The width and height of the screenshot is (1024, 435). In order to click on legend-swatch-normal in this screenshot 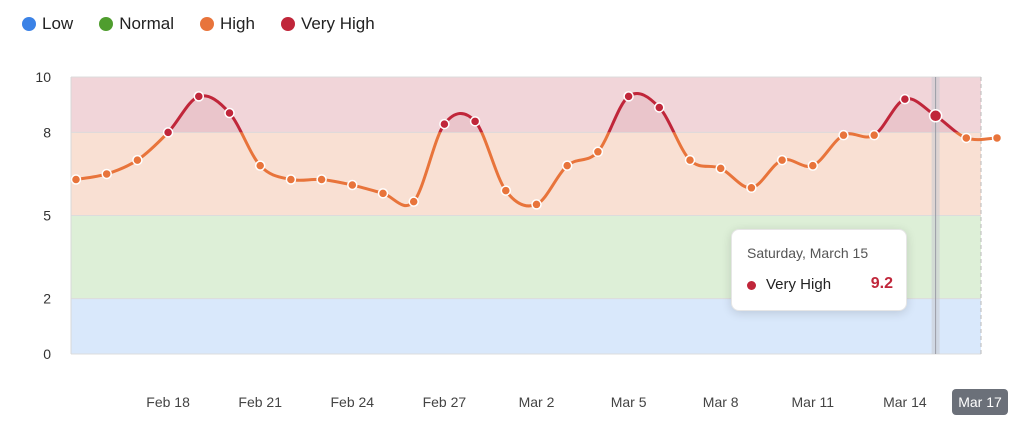, I will do `click(106, 24)`.